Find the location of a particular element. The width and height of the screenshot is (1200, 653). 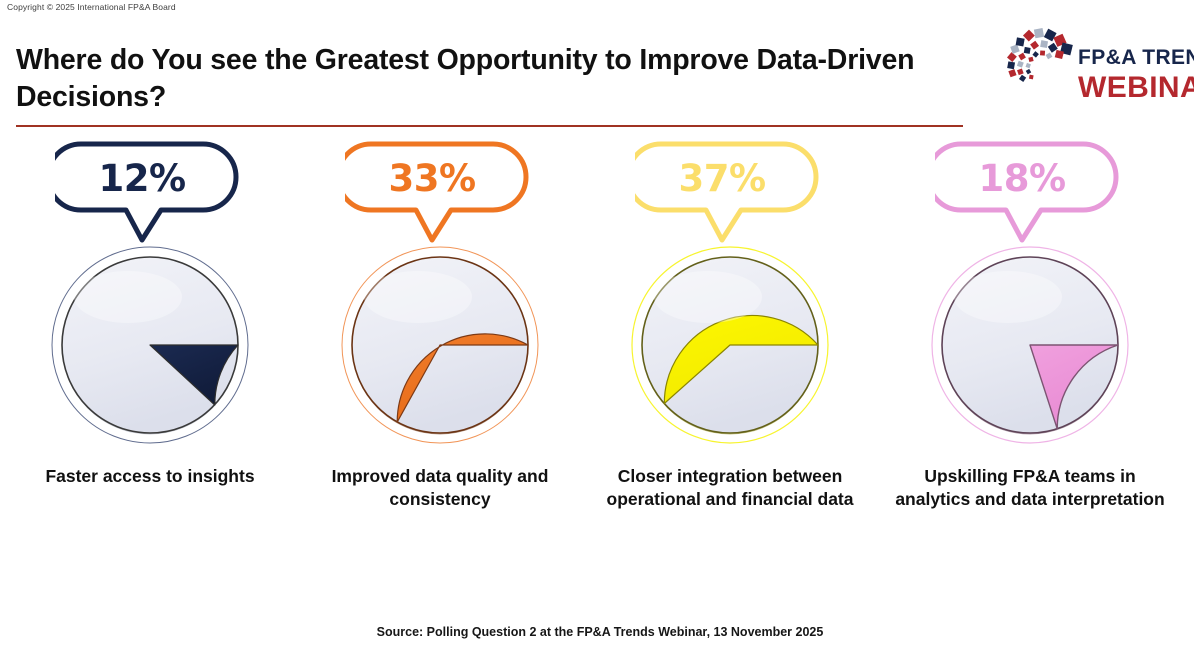

logo-svg: FP&A TRENDS WEBINAR is located at coordinates (1100, 66).